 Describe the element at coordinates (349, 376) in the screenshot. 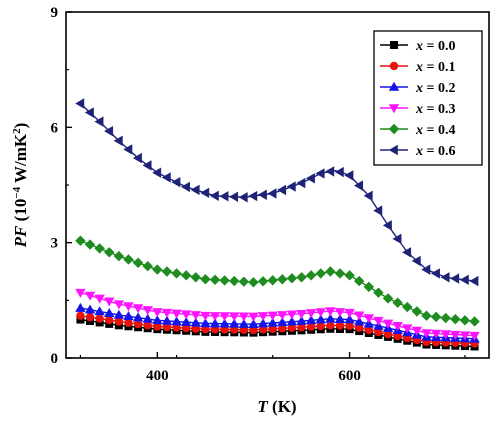

I see `x-tick-label: 600` at that location.